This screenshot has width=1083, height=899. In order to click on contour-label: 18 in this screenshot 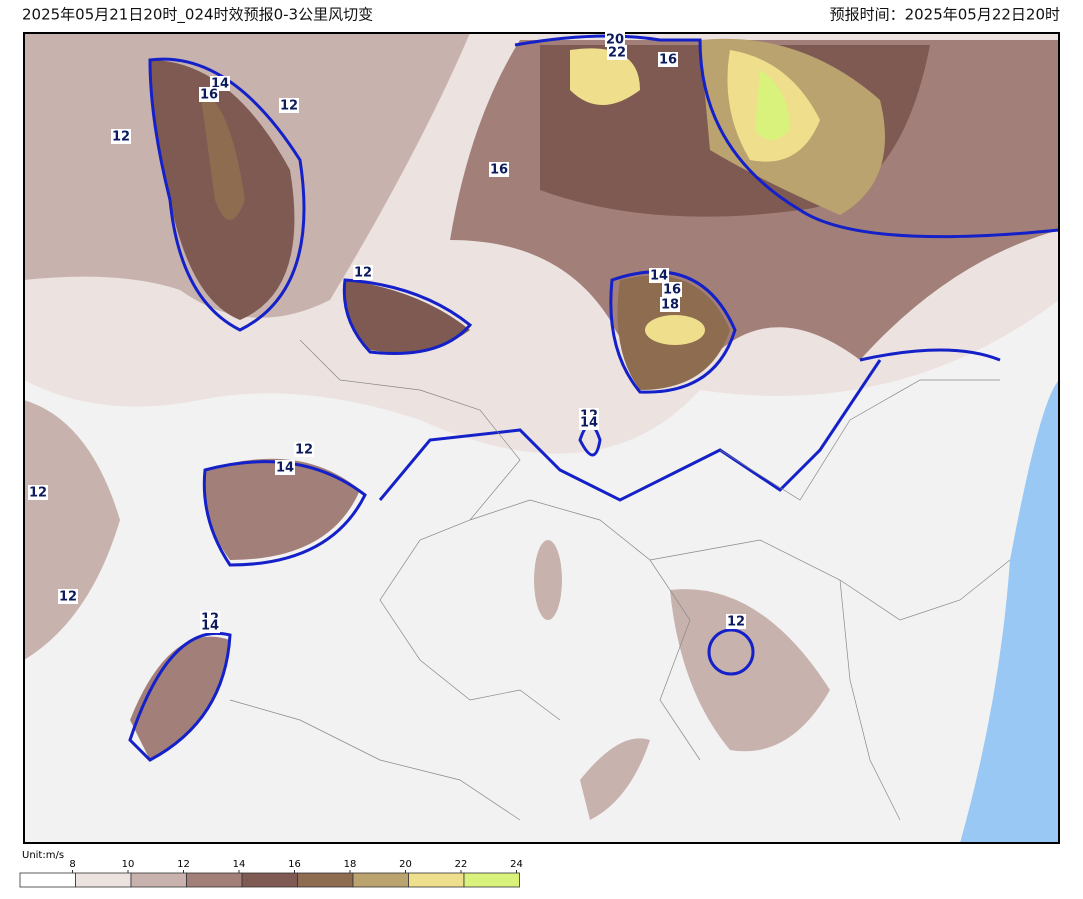, I will do `click(670, 305)`.